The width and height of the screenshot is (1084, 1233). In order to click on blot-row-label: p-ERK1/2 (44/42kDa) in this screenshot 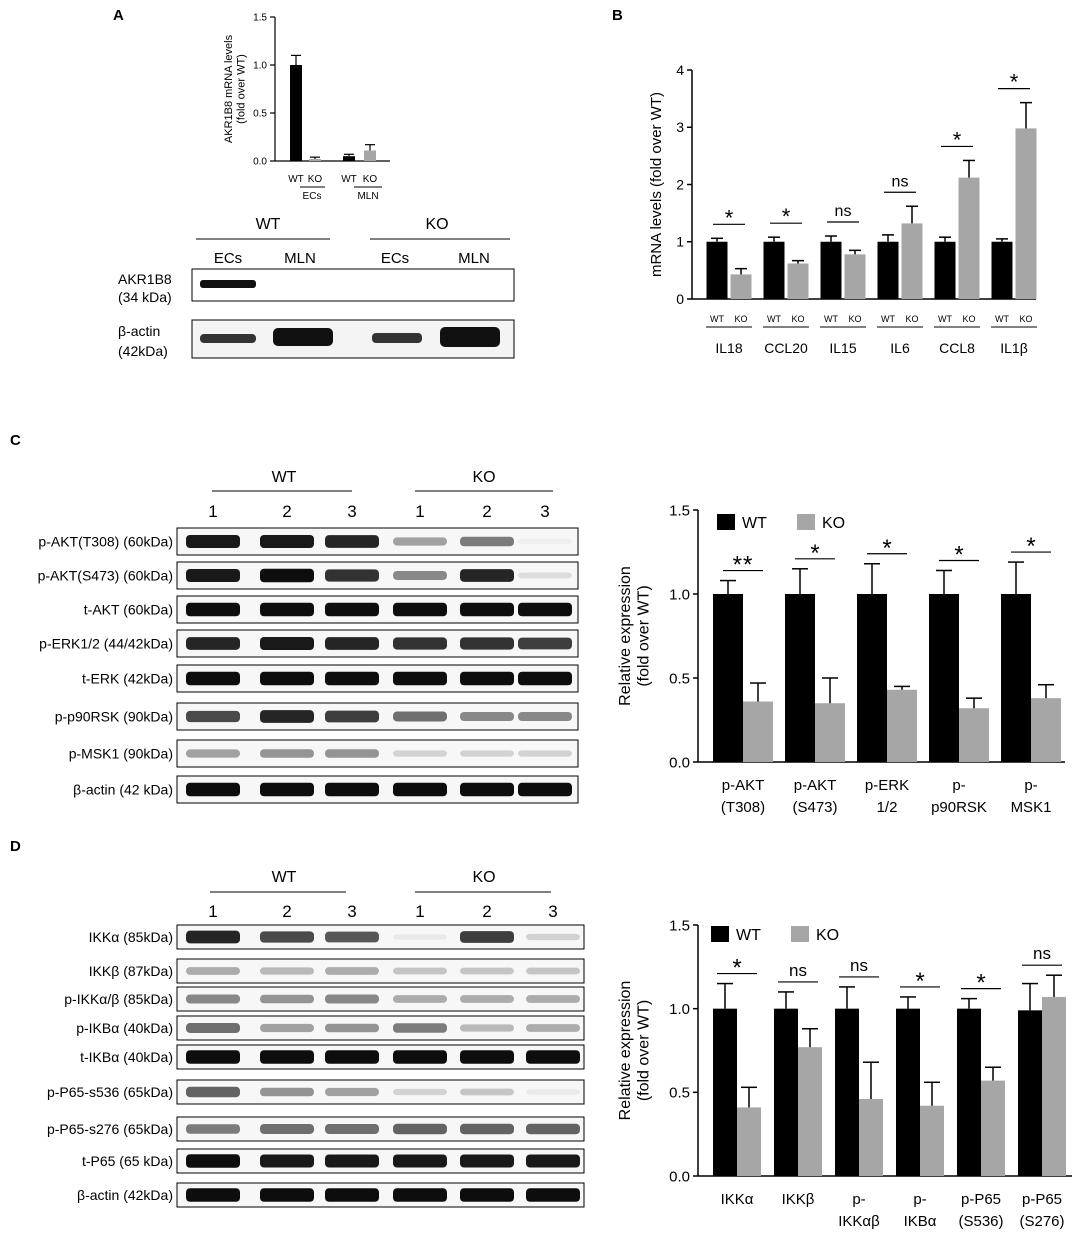, I will do `click(106, 644)`.